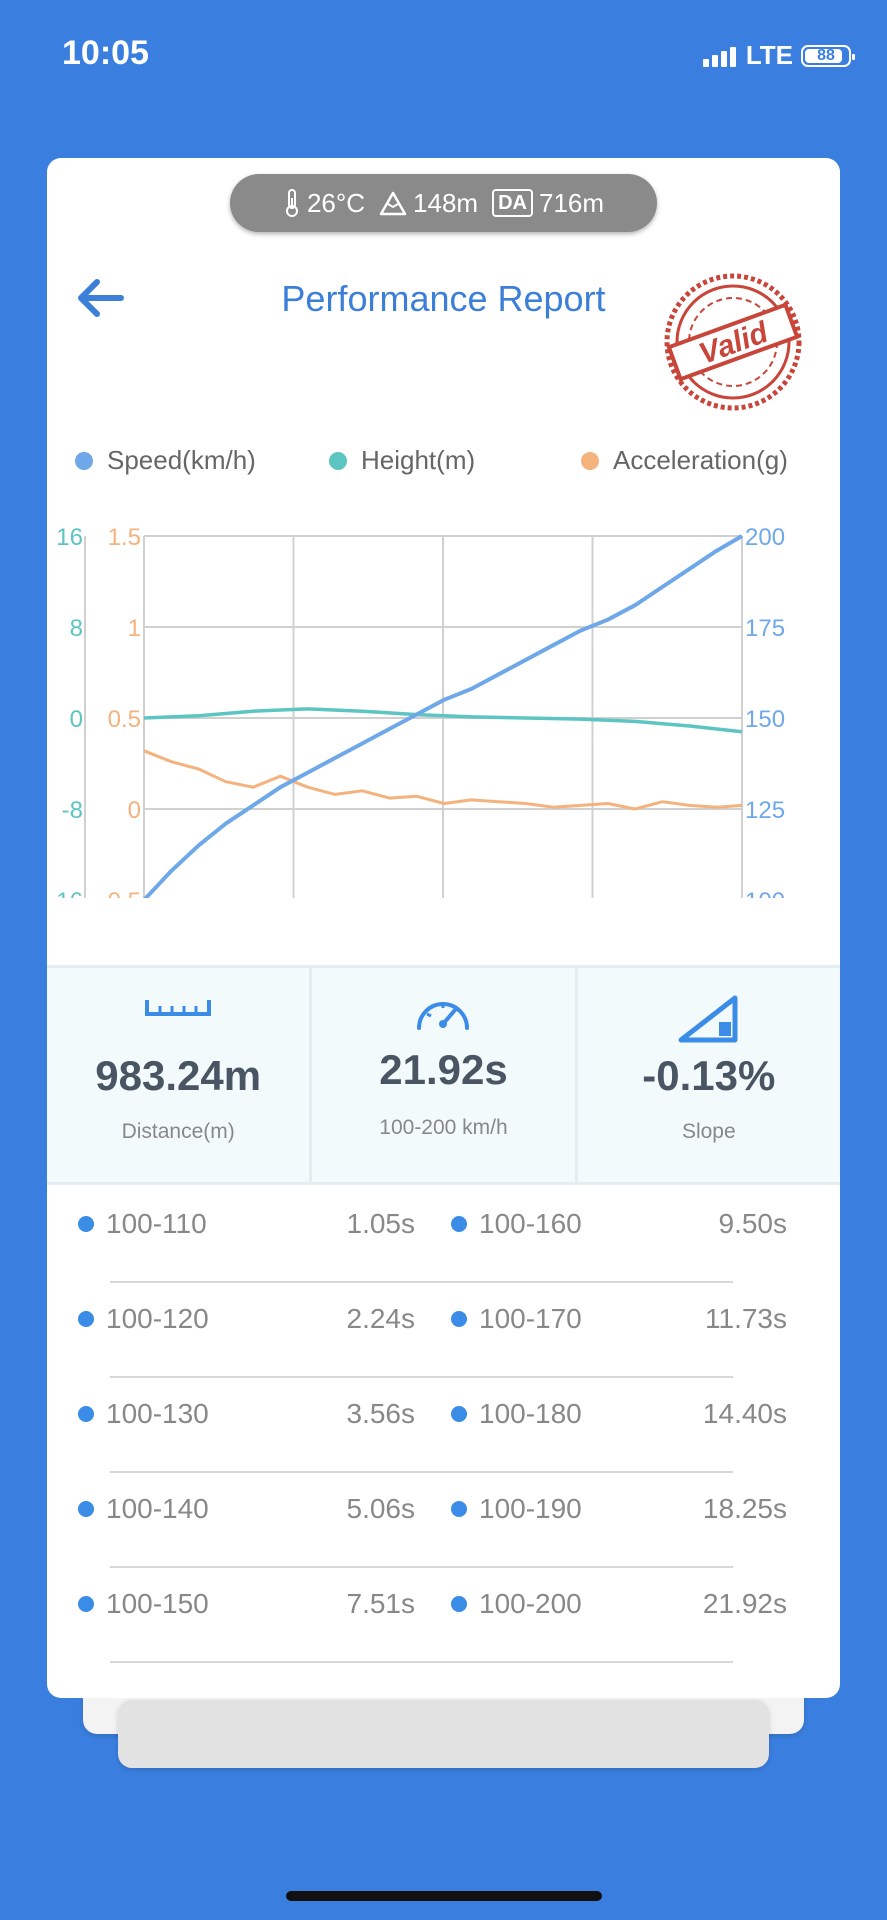 The width and height of the screenshot is (887, 1920). I want to click on split-range-label: 100-140, so click(157, 1508).